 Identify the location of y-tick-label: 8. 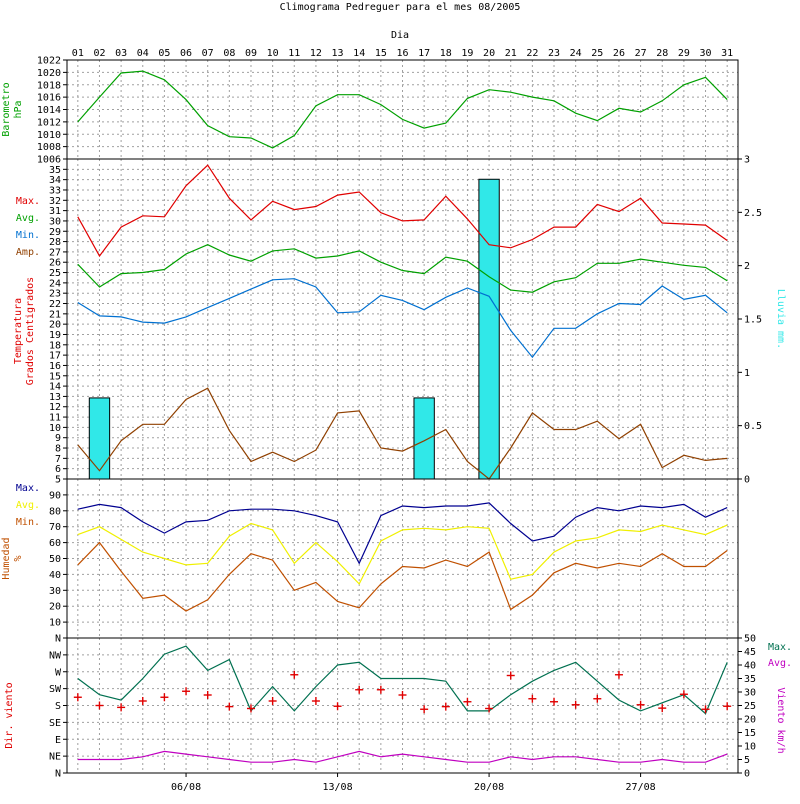
(58, 449).